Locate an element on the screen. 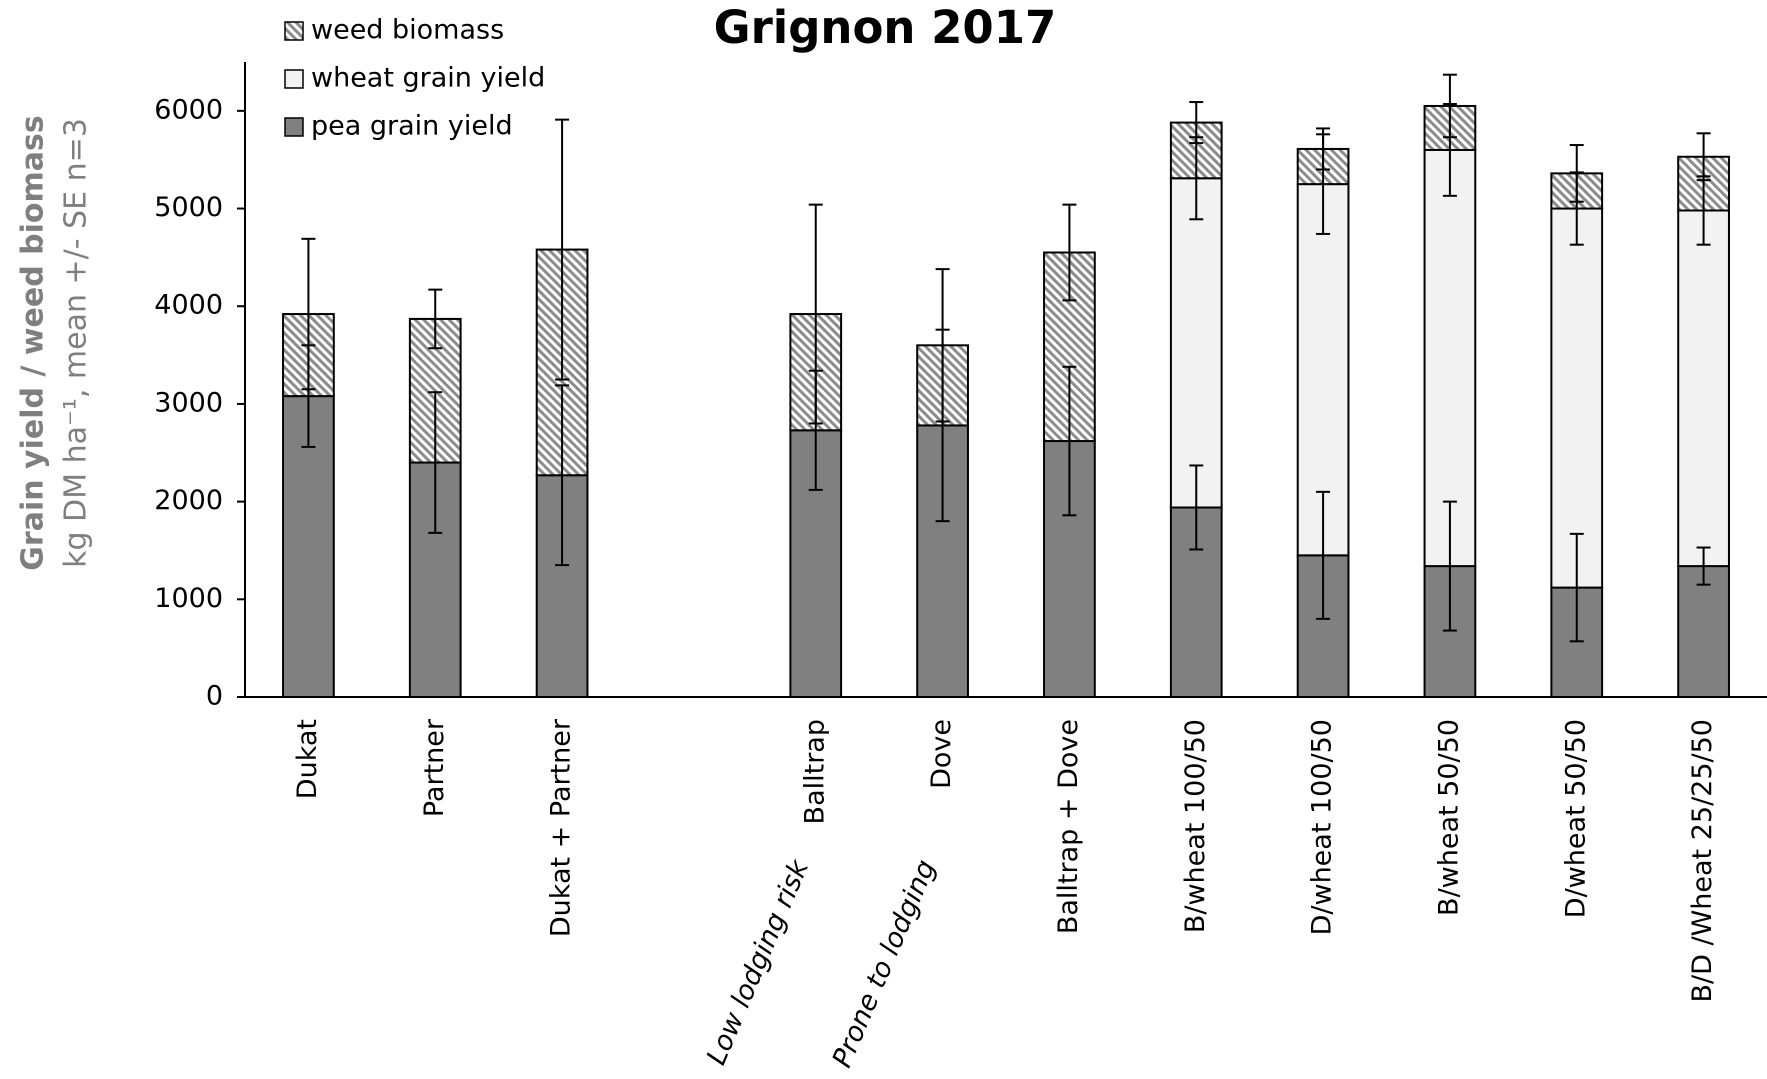 The image size is (1767, 1079). x-tick-label: Balltrap + Dove is located at coordinates (1068, 826).